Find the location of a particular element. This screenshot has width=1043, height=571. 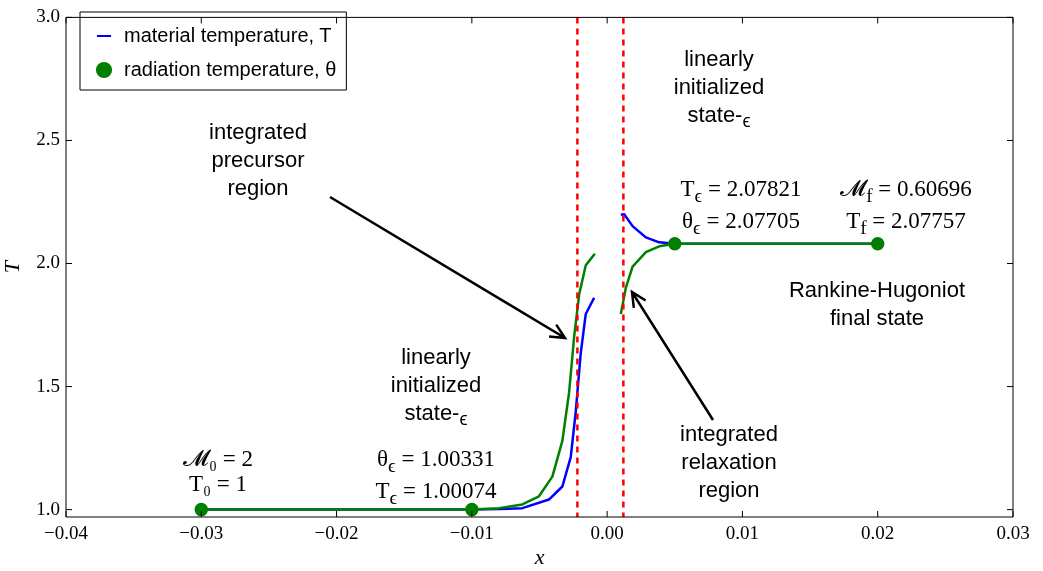

y-tick-label: 2.0 is located at coordinates (48, 262).